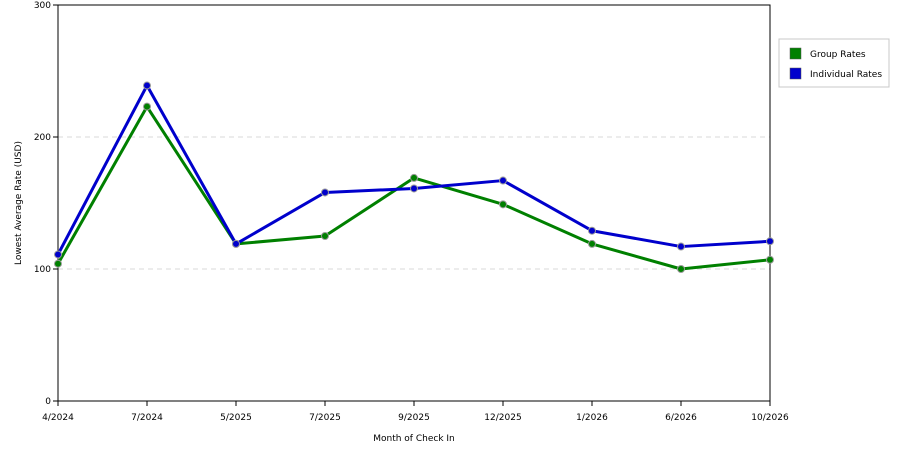  I want to click on x-tick-label: 5/2025, so click(236, 418).